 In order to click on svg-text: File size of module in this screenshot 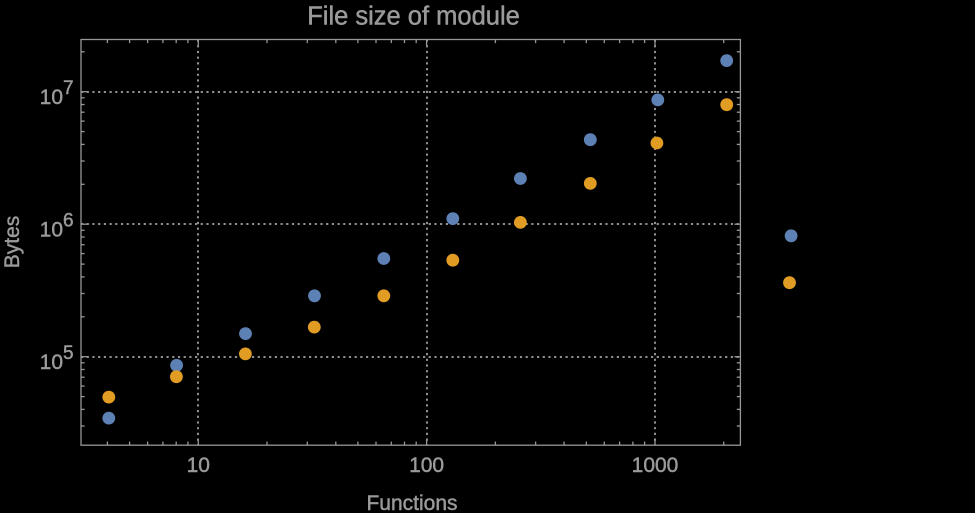, I will do `click(413, 17)`.